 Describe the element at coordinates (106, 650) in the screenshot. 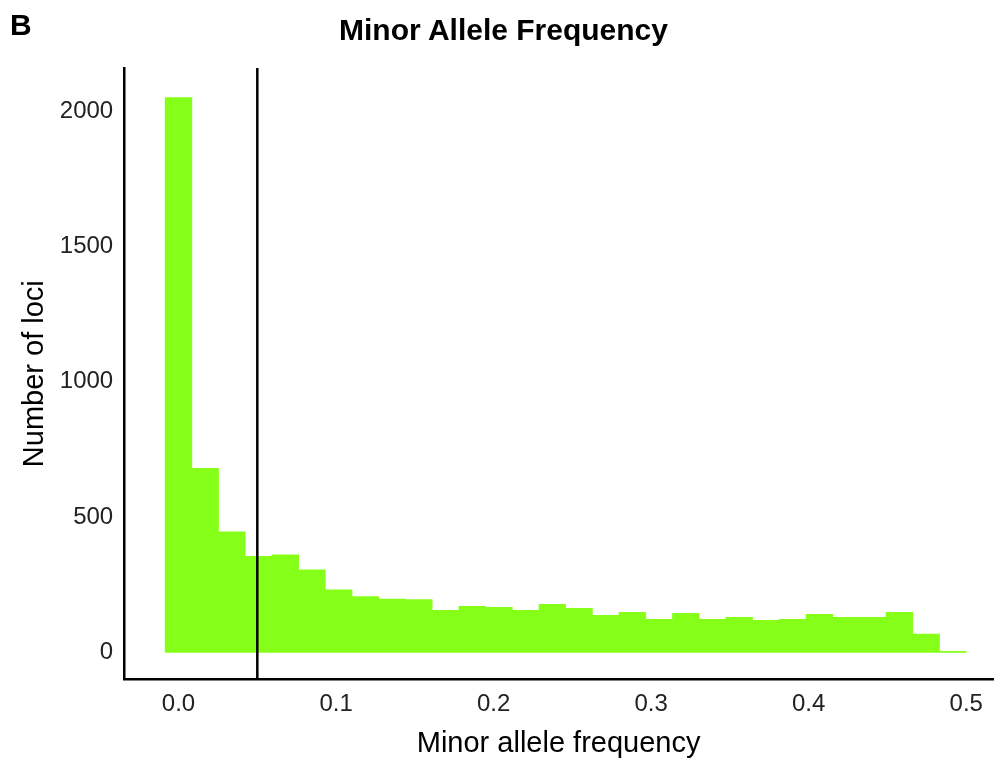

I see `y-tick-label: 0` at that location.